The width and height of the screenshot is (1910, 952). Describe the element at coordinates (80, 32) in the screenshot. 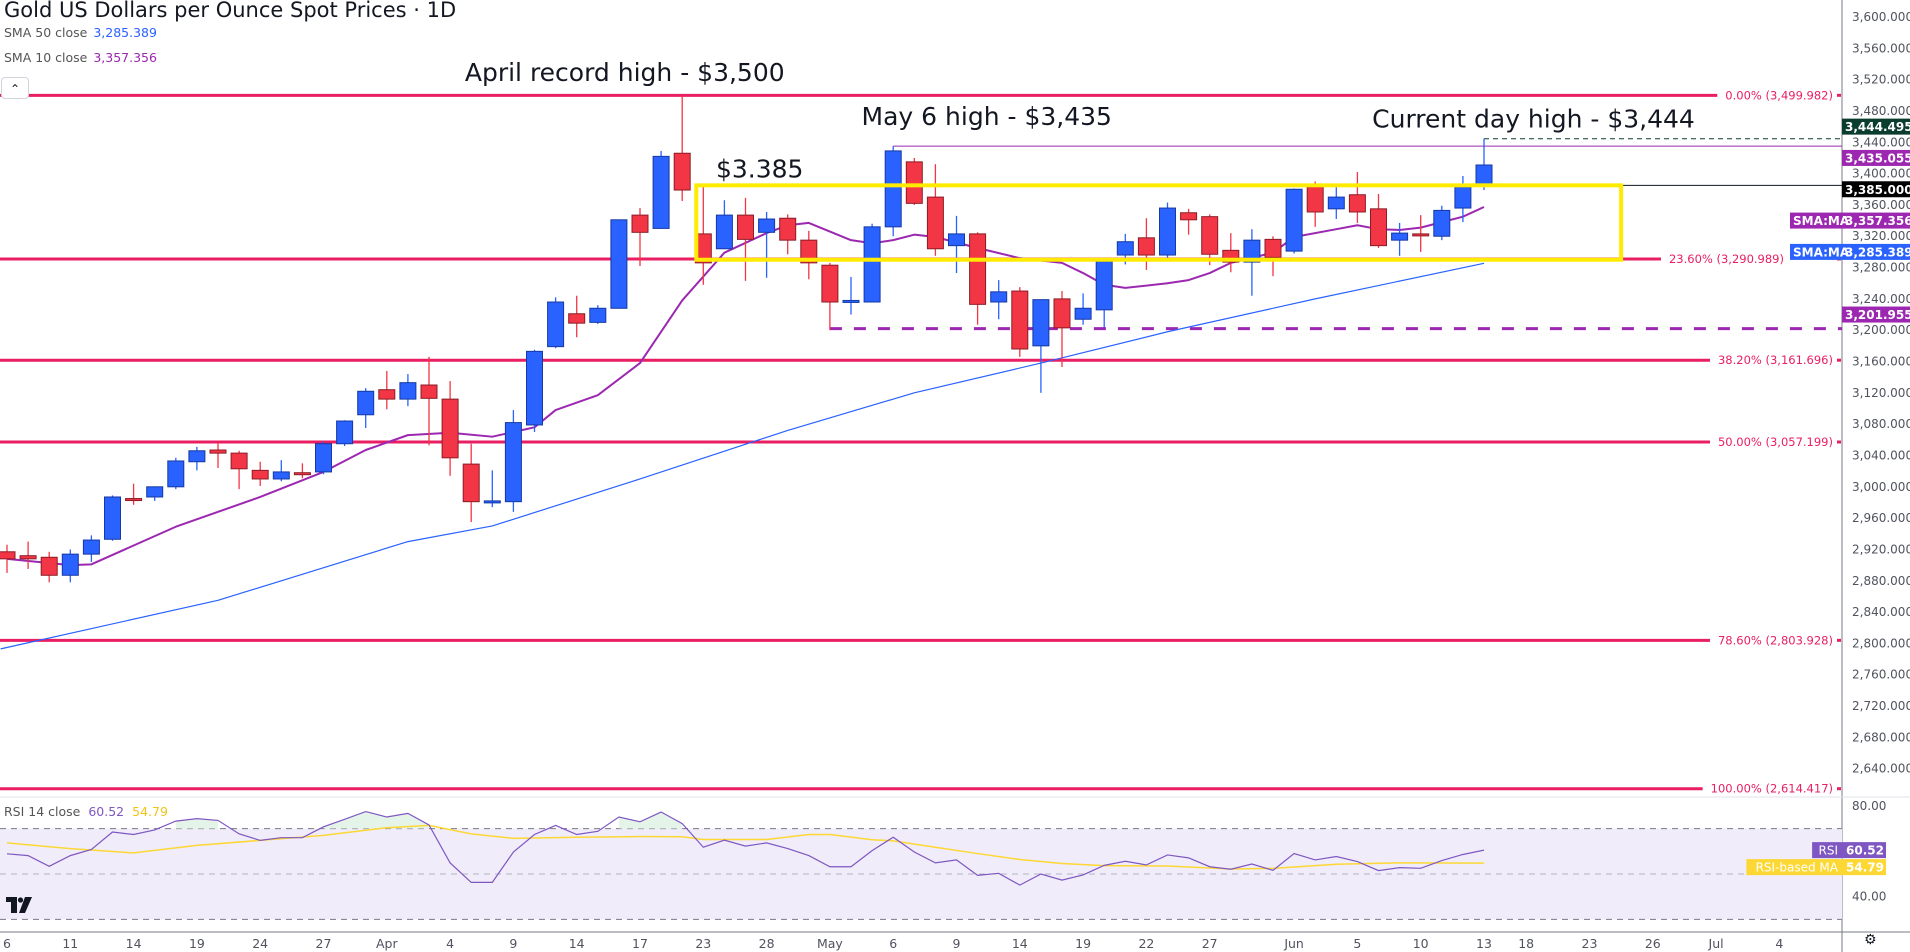

I see `sma50-legend: SMA 50 close 3,285.389` at that location.